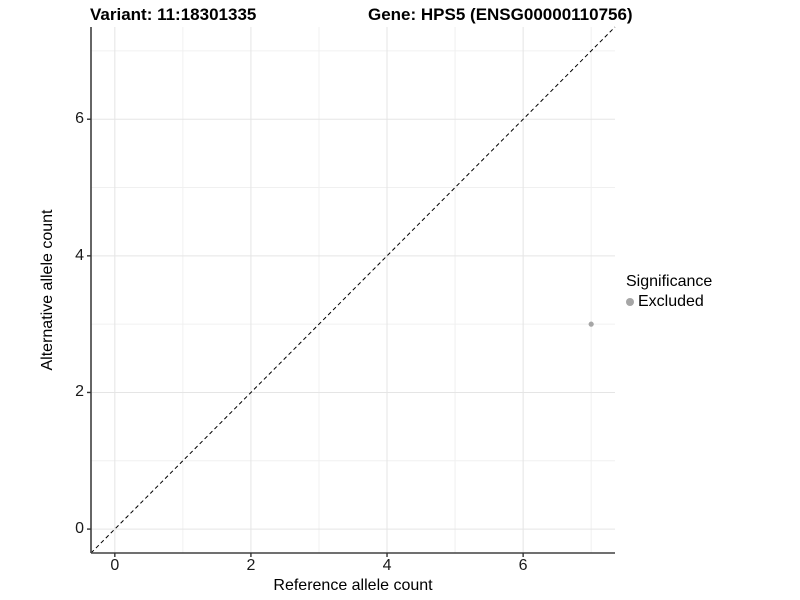 Image resolution: width=800 pixels, height=600 pixels. I want to click on x-tick-label: 4, so click(387, 565).